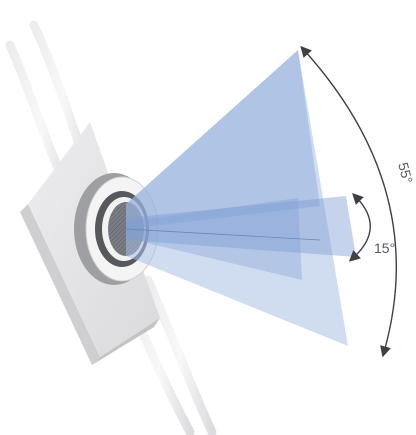 This screenshot has width=416, height=435. I want to click on narrow-angle-label: 15°, so click(384, 248).